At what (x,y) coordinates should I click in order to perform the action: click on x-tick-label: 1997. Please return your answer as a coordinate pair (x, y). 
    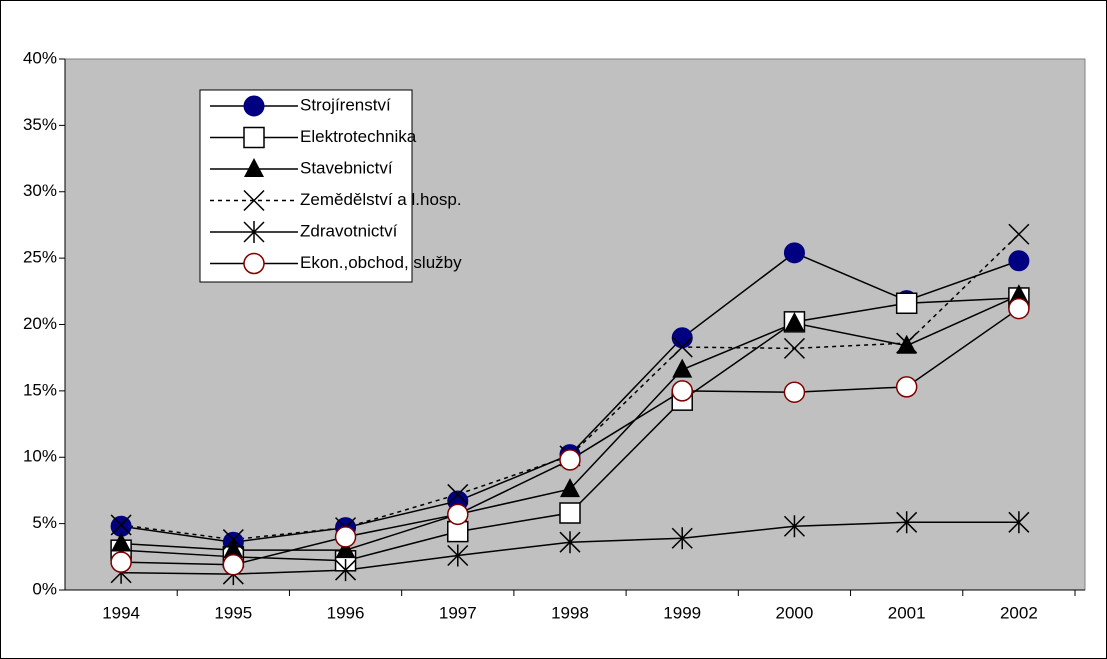
    Looking at the image, I should click on (458, 612).